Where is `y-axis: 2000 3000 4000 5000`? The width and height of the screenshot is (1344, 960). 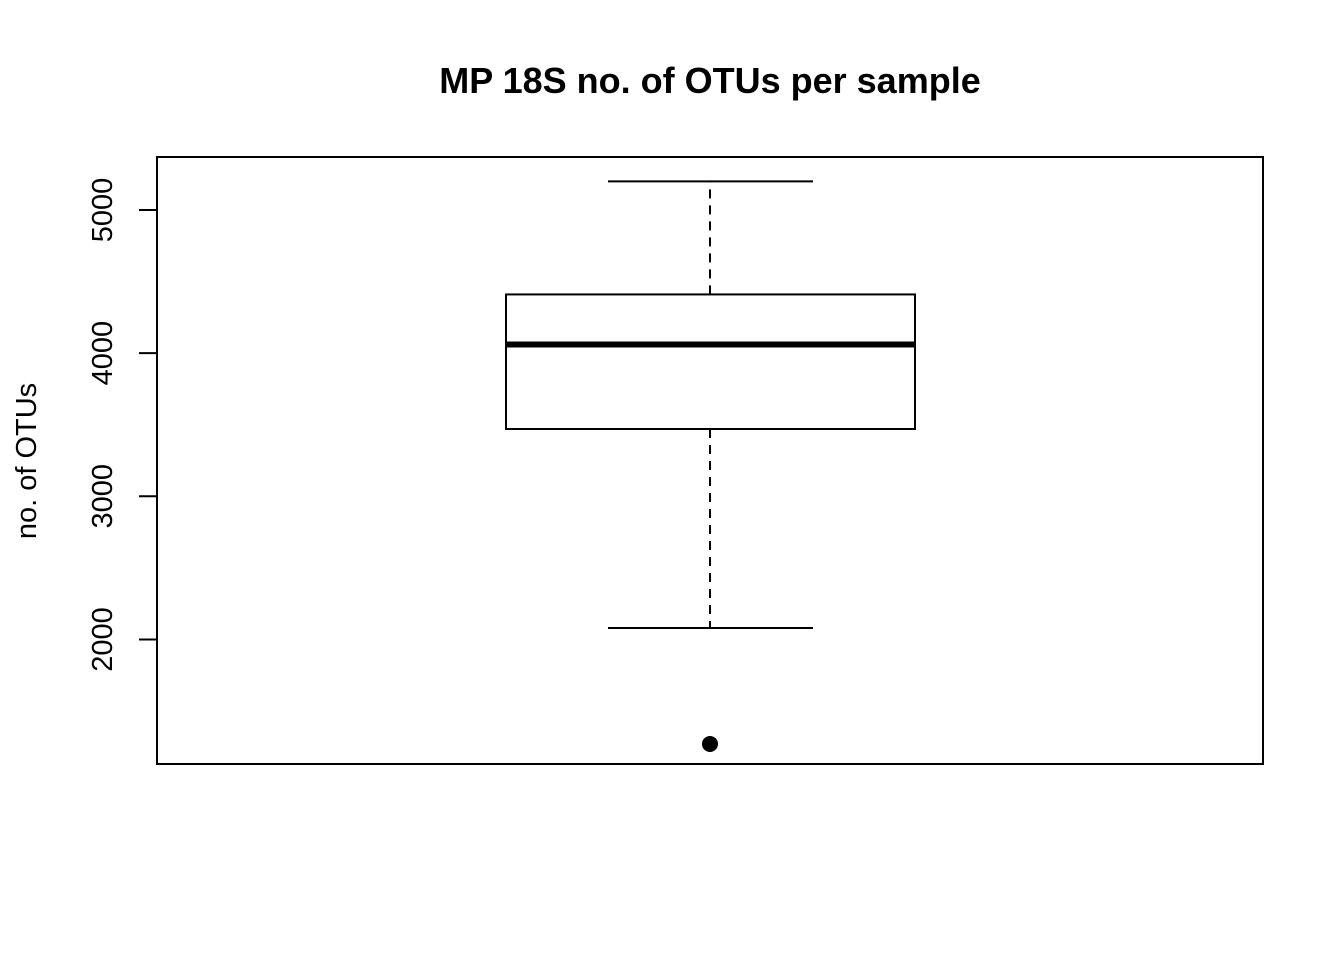 y-axis: 2000 3000 4000 5000 is located at coordinates (122, 425).